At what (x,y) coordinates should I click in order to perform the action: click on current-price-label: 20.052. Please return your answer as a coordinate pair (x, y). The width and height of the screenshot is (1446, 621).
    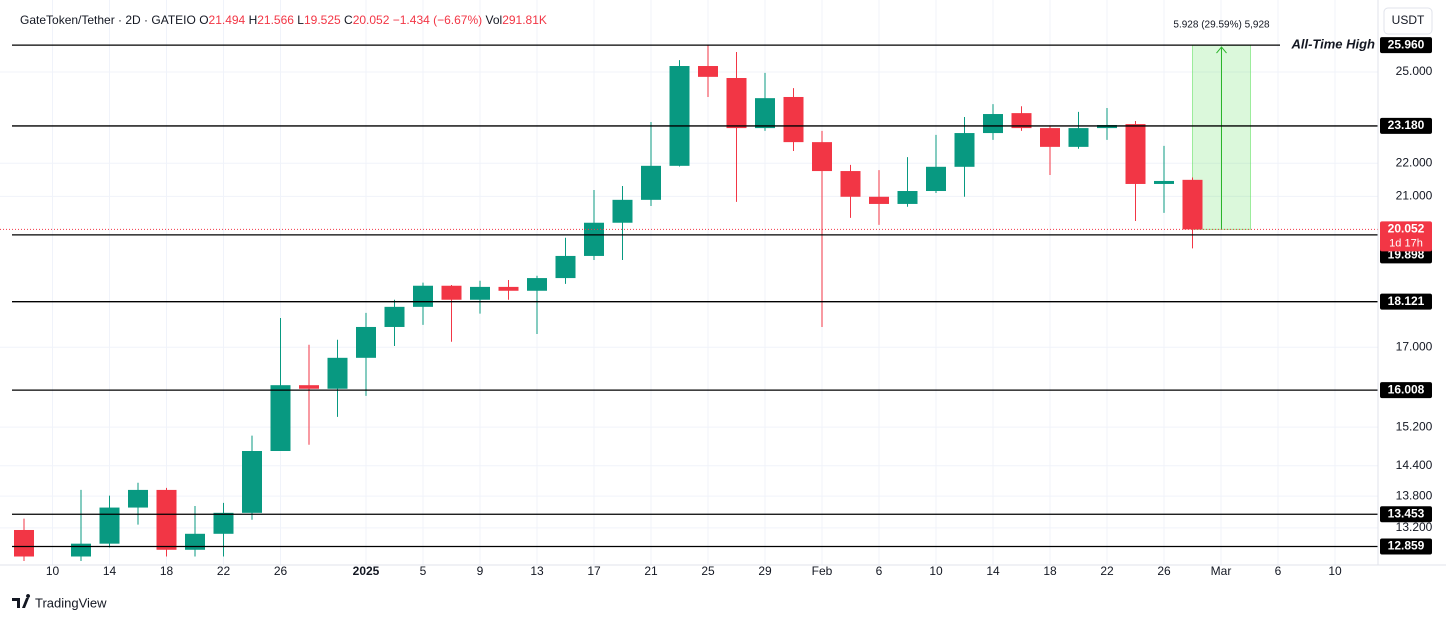
    Looking at the image, I should click on (1406, 229).